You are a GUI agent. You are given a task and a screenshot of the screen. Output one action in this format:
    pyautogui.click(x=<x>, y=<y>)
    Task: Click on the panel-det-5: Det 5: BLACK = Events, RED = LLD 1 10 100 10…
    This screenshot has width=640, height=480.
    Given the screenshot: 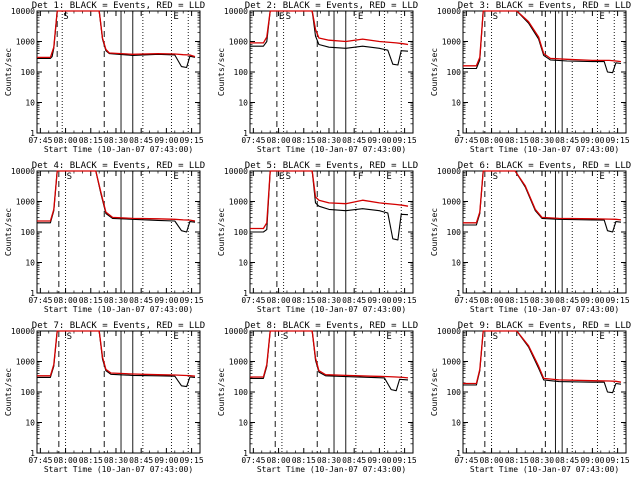 What is the action you would take?
    pyautogui.click(x=317, y=237)
    